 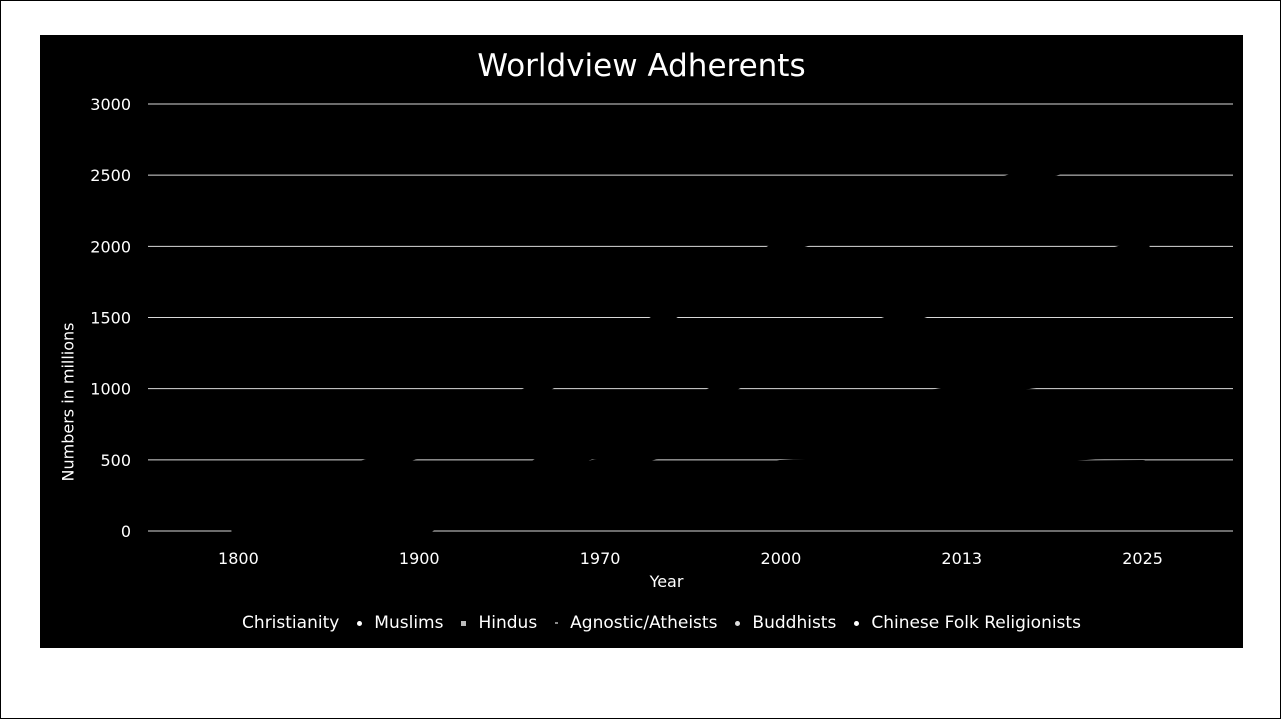 I want to click on legend-item: Buddhists, so click(x=785, y=623).